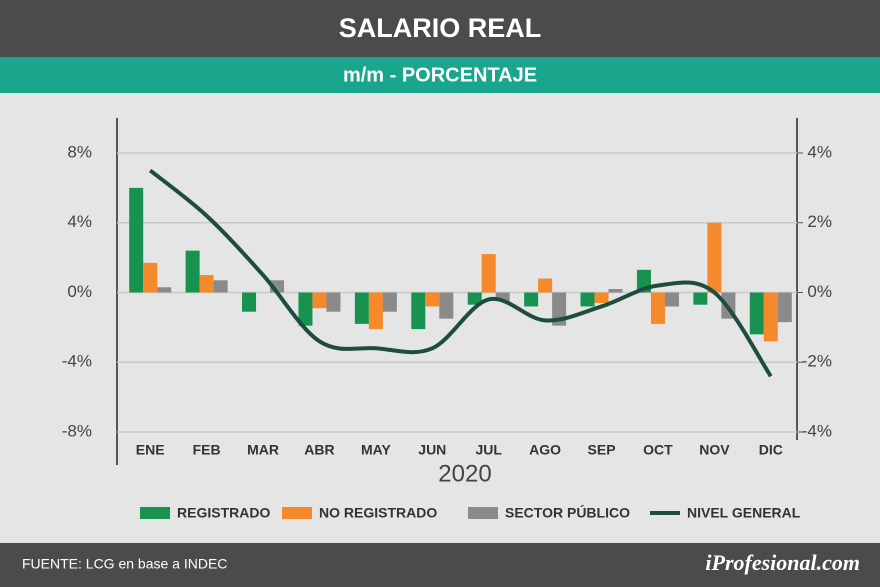 This screenshot has height=587, width=880. Describe the element at coordinates (79, 151) in the screenshot. I see `y-tick-label: 8%` at that location.